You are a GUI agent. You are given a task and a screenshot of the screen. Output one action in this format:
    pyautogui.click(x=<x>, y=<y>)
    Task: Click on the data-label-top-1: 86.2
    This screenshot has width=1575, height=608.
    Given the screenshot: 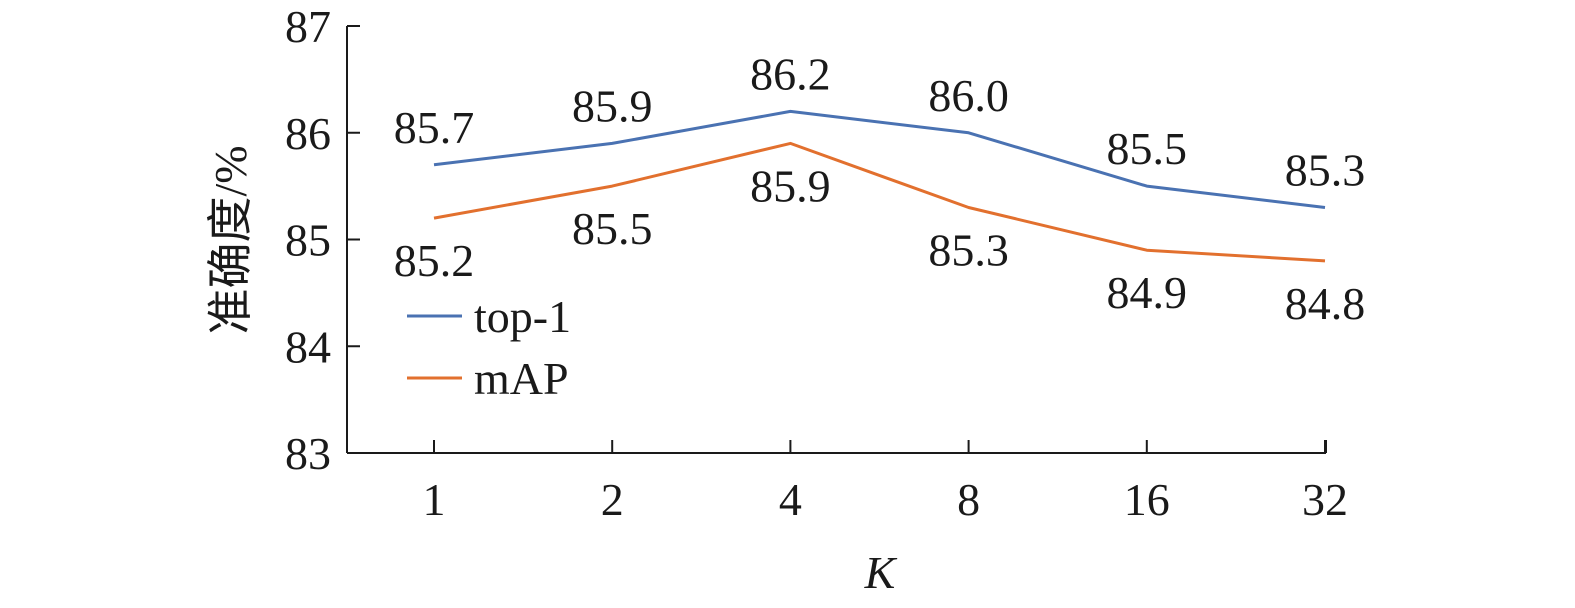 What is the action you would take?
    pyautogui.click(x=790, y=73)
    